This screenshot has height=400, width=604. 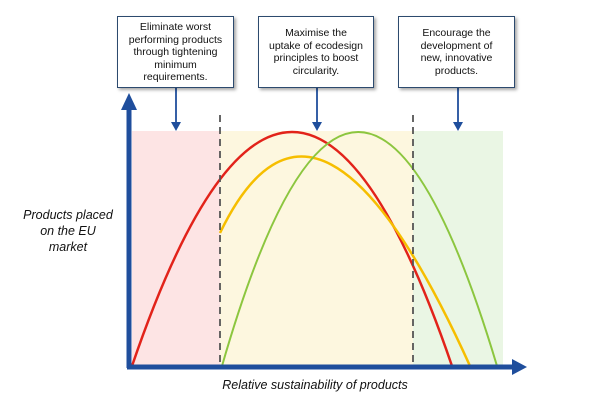 I want to click on y-axis, so click(x=129, y=230).